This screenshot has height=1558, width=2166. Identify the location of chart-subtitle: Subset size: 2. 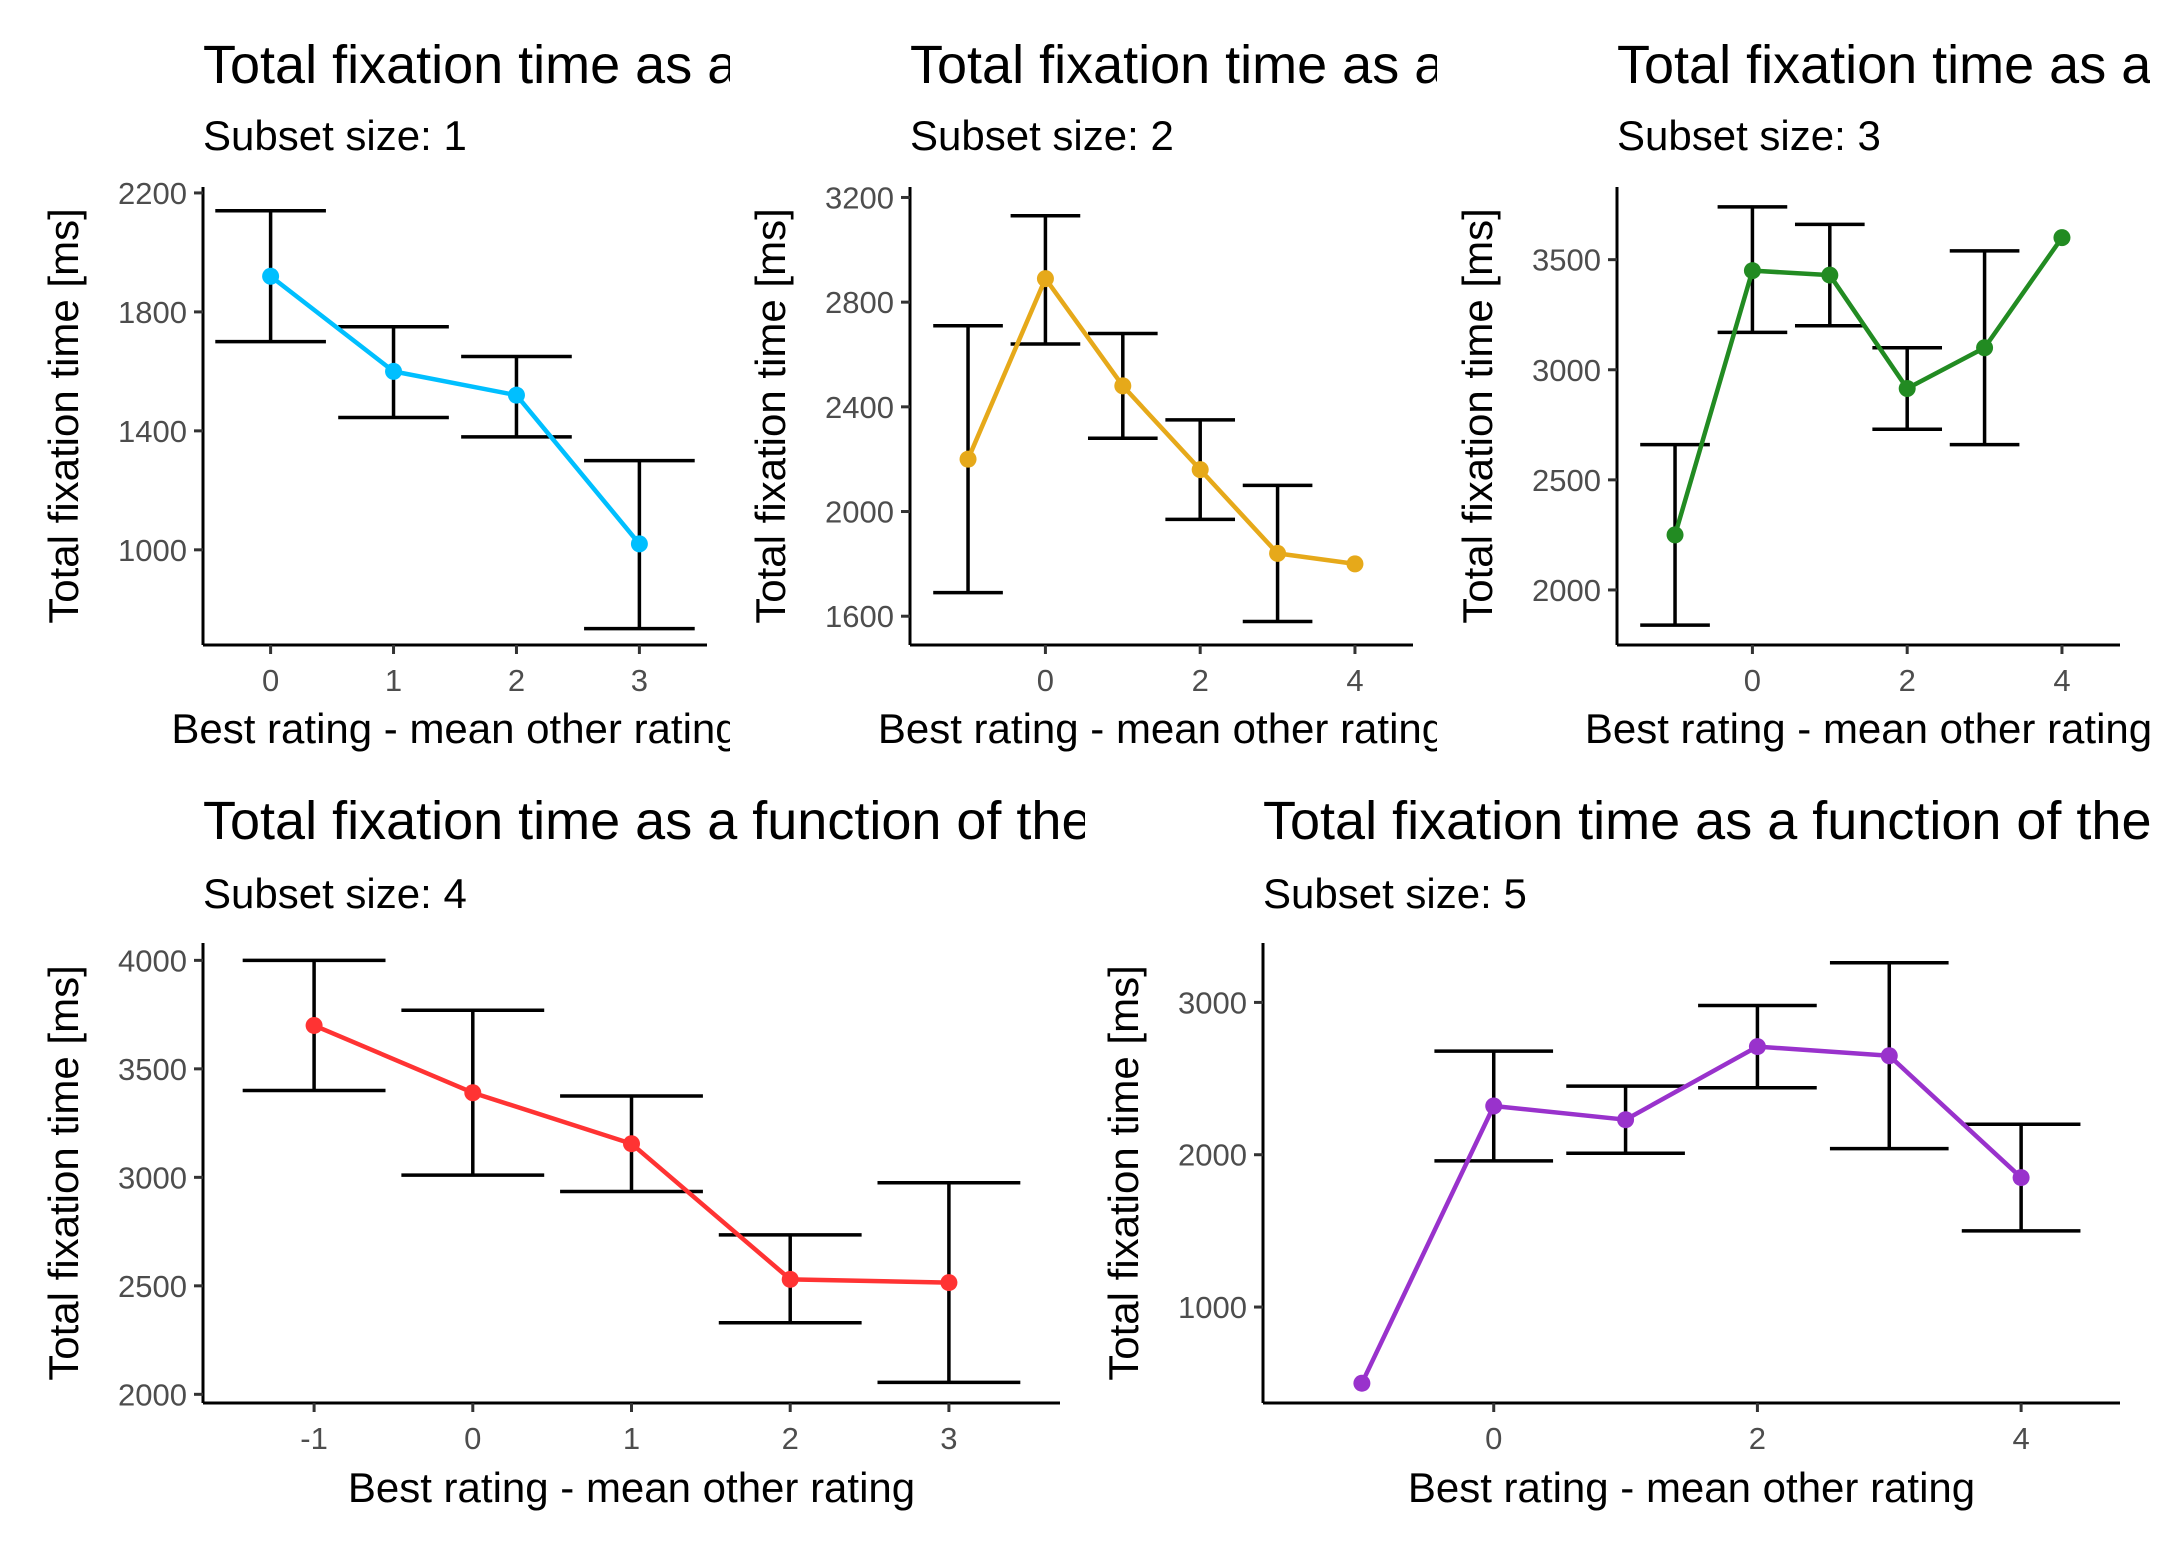
(1042, 135).